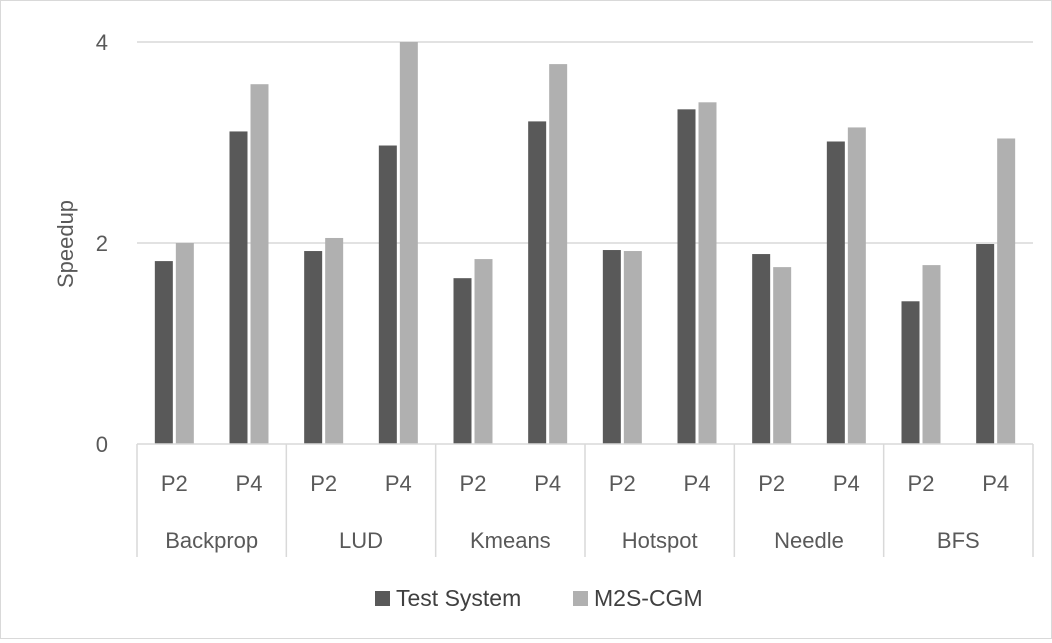 The image size is (1052, 643). What do you see at coordinates (510, 540) in the screenshot?
I see `x-group-label: Kmeans` at bounding box center [510, 540].